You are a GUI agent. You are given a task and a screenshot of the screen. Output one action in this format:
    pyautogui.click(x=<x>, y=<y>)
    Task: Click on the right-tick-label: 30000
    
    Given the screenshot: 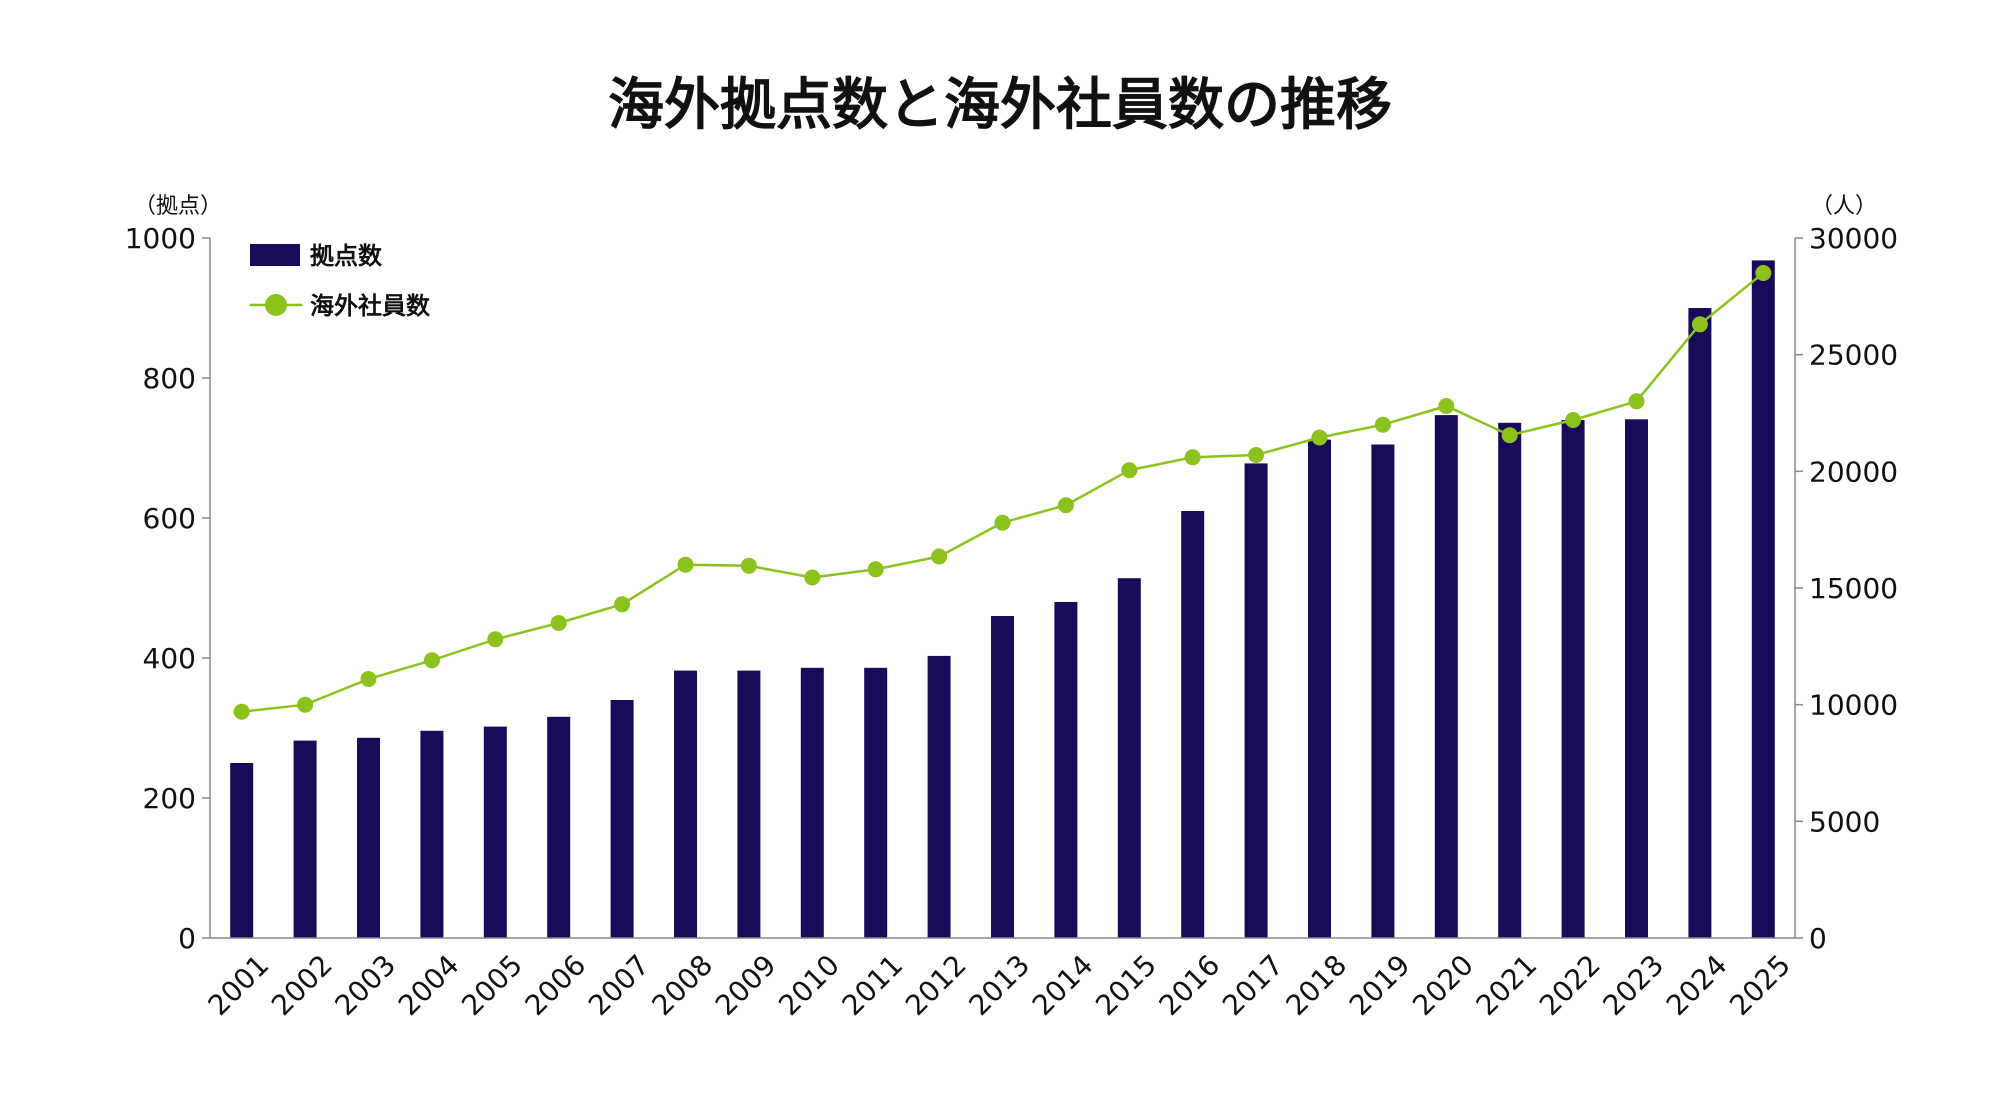 What is the action you would take?
    pyautogui.click(x=1853, y=238)
    